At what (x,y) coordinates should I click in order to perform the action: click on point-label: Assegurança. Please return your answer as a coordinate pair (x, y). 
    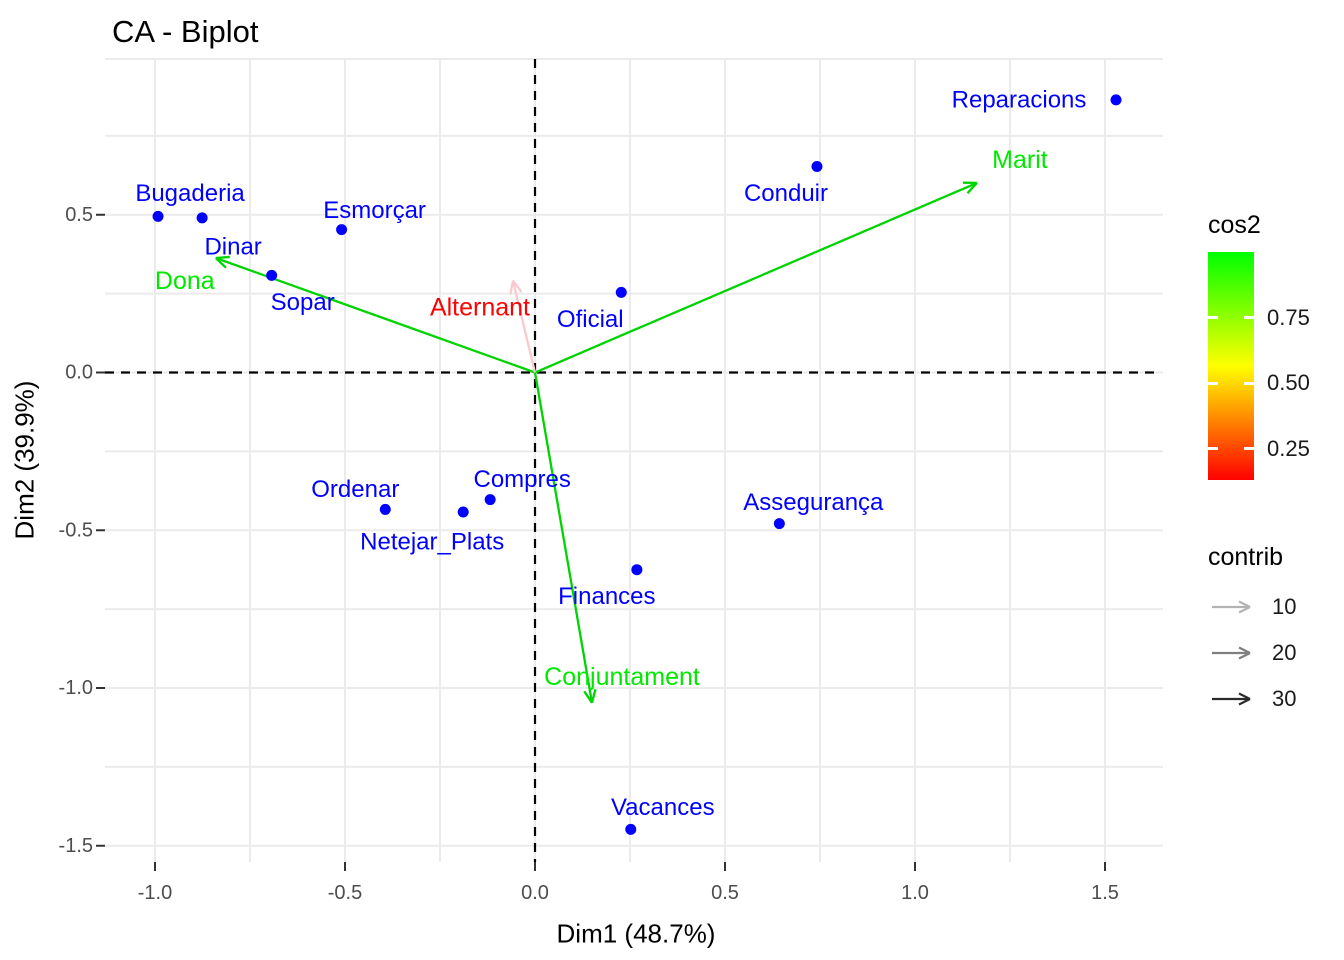
    Looking at the image, I should click on (813, 502).